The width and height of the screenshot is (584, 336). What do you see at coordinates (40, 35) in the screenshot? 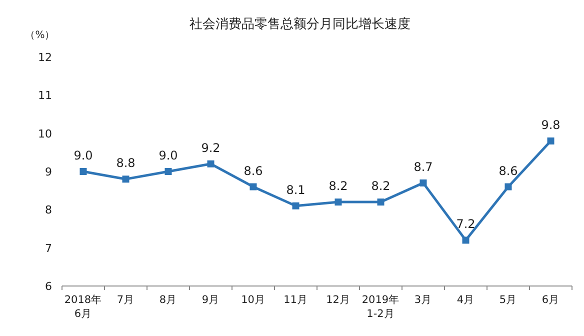
I see `ylabel: （%）` at bounding box center [40, 35].